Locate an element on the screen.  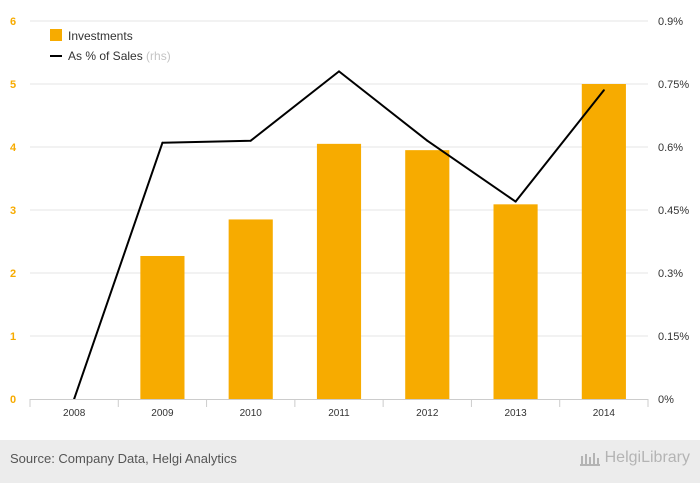
x-tick-label: 2008 is located at coordinates (74, 413).